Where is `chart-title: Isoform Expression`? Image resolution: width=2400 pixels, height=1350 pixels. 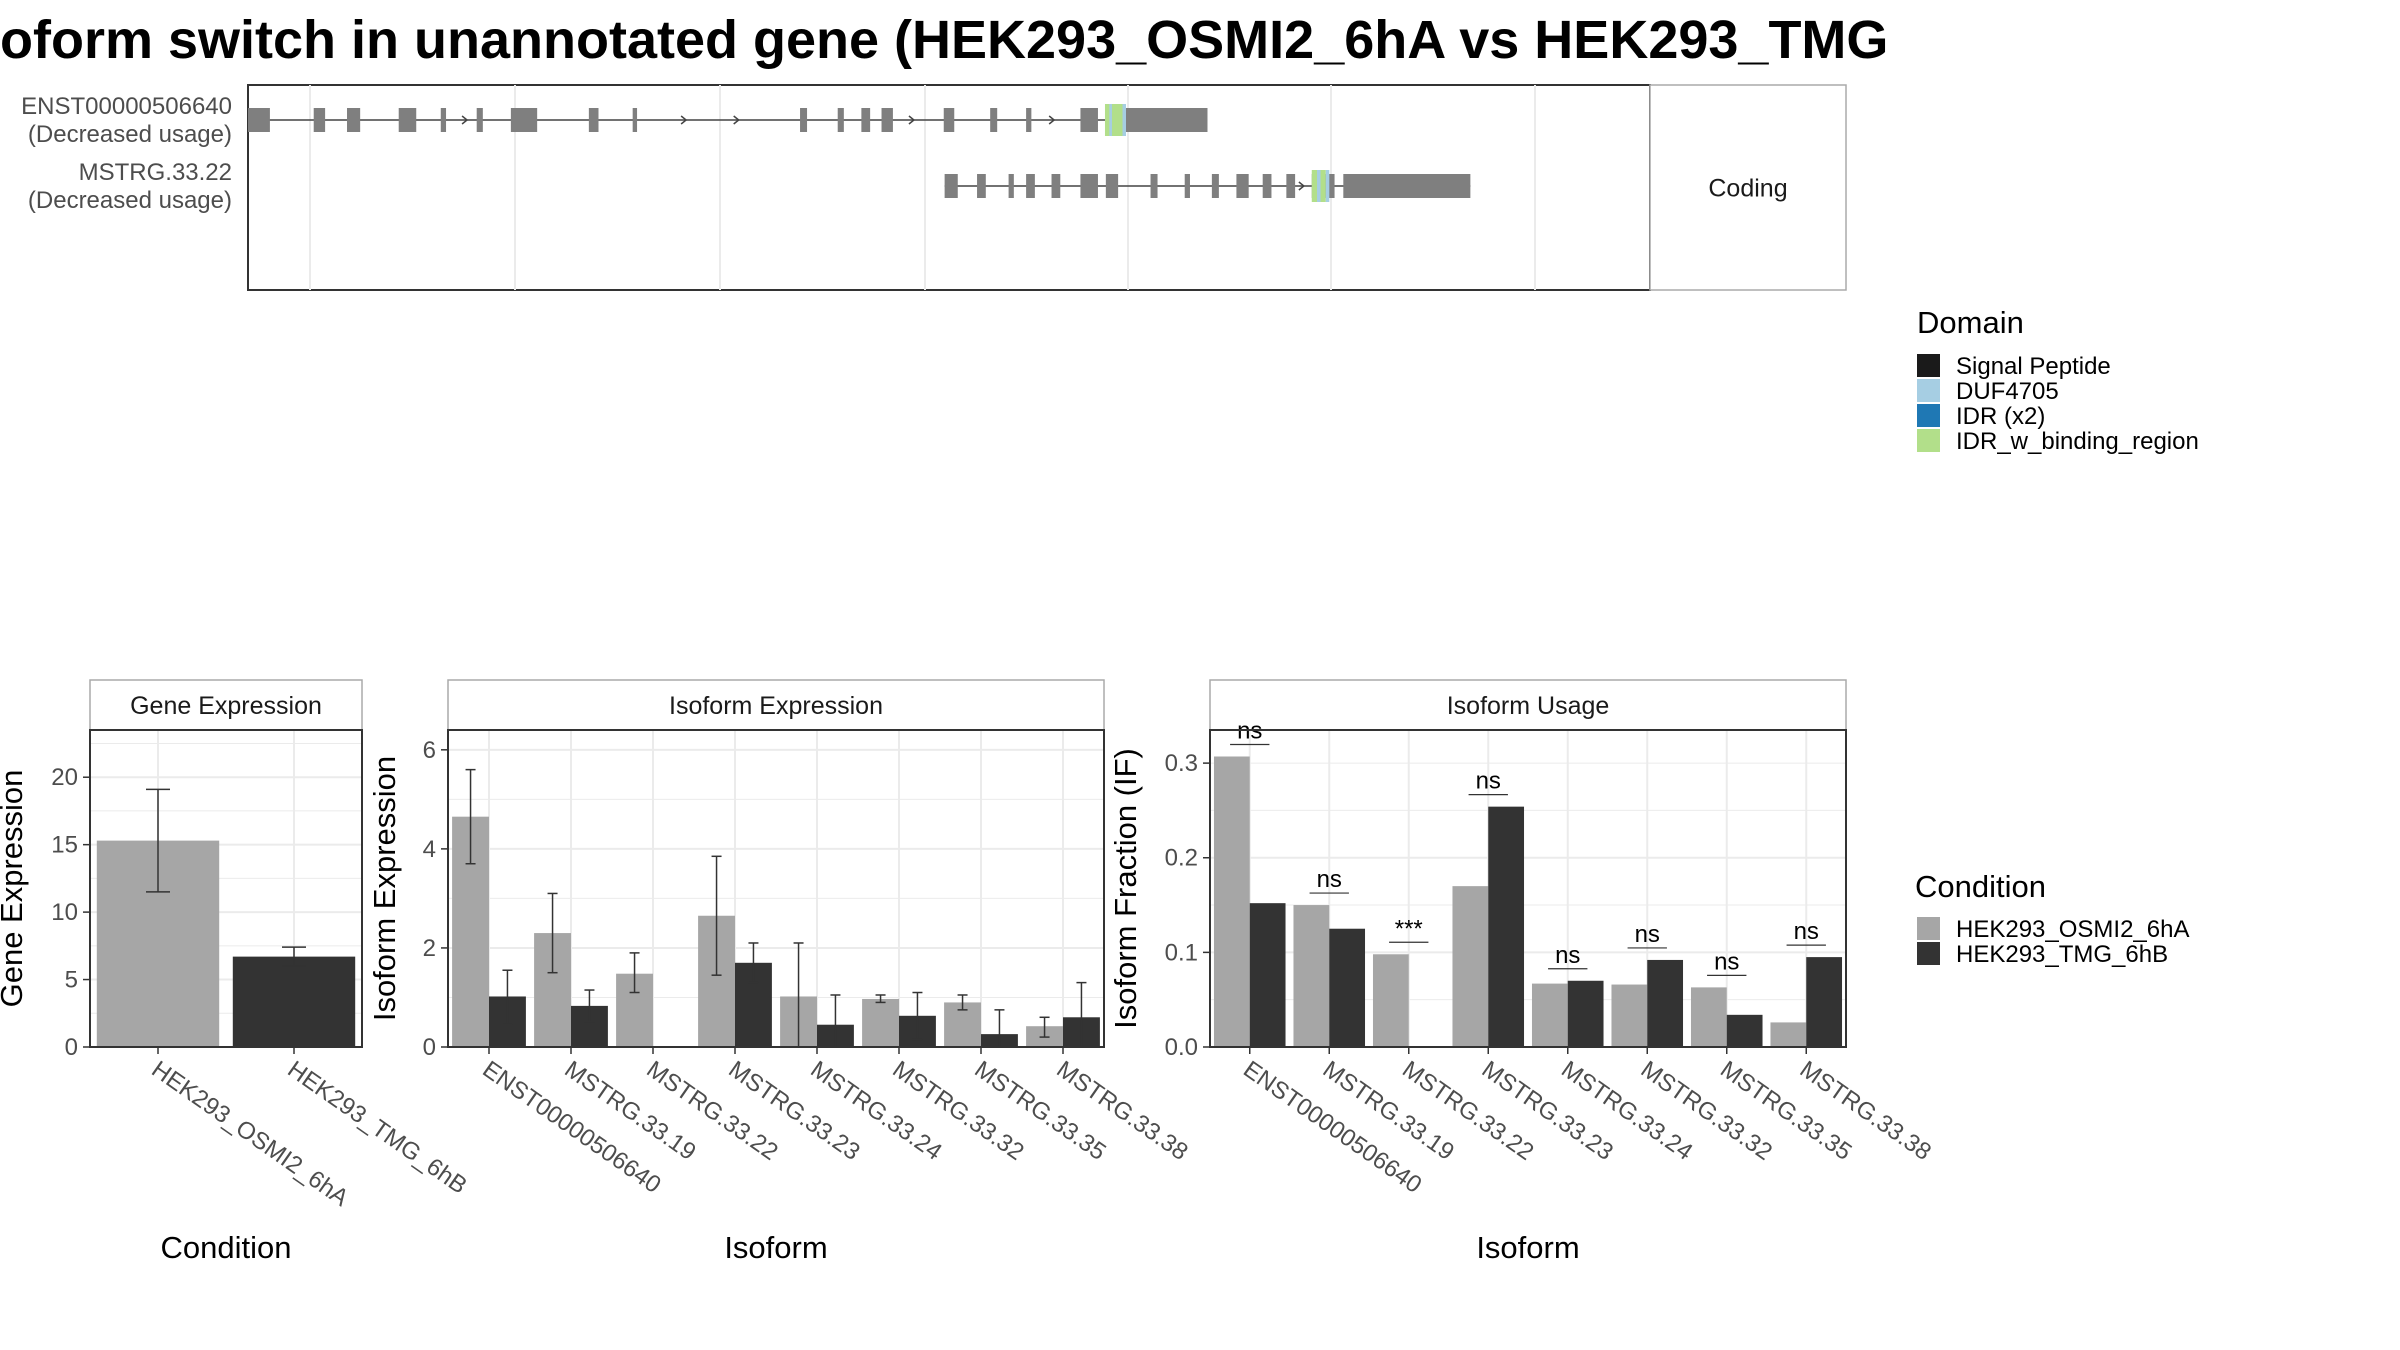
chart-title: Isoform Expression is located at coordinates (776, 706).